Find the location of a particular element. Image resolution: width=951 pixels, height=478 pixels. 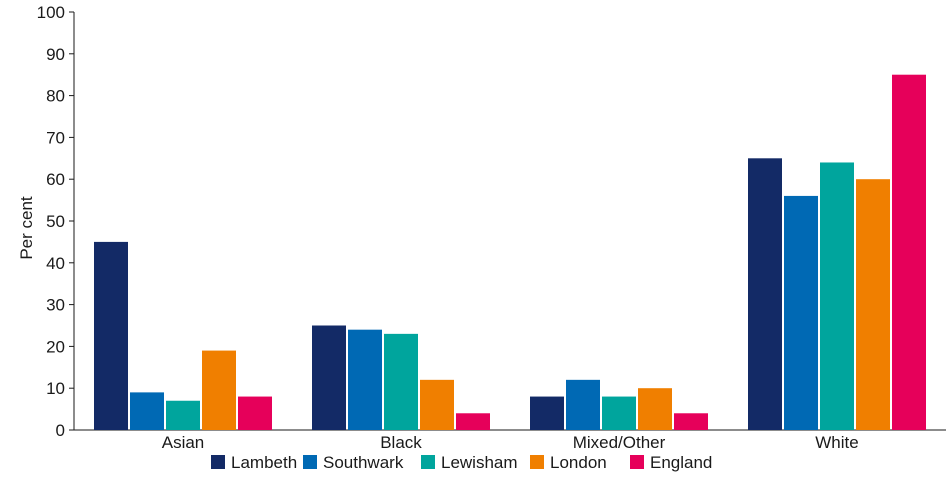

y-axis-title: Per cent is located at coordinates (26, 228).